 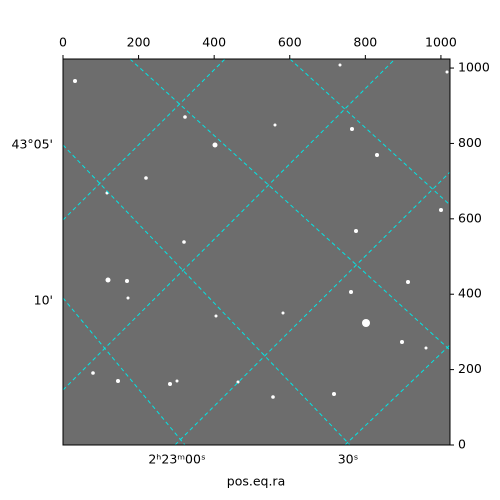 I want to click on y-tick-label: 200, so click(x=470, y=368).